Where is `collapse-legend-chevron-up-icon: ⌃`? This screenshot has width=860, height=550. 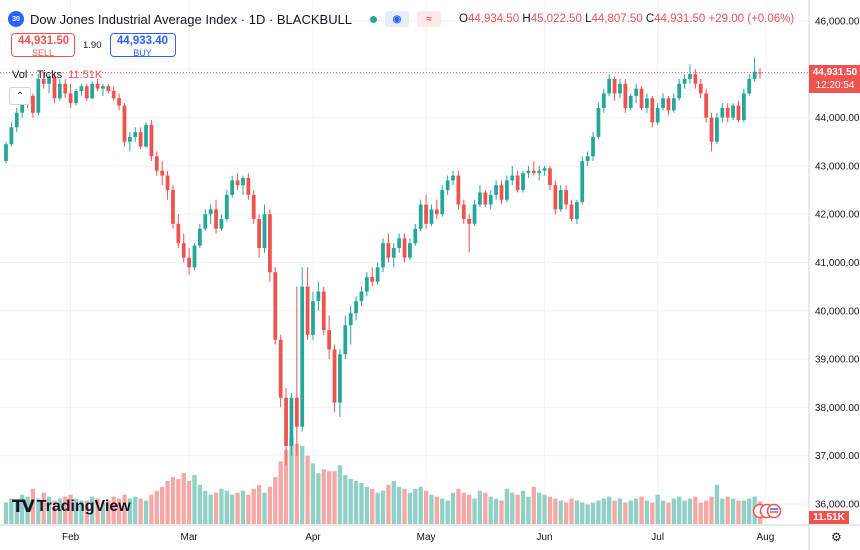 collapse-legend-chevron-up-icon: ⌃ is located at coordinates (20, 96).